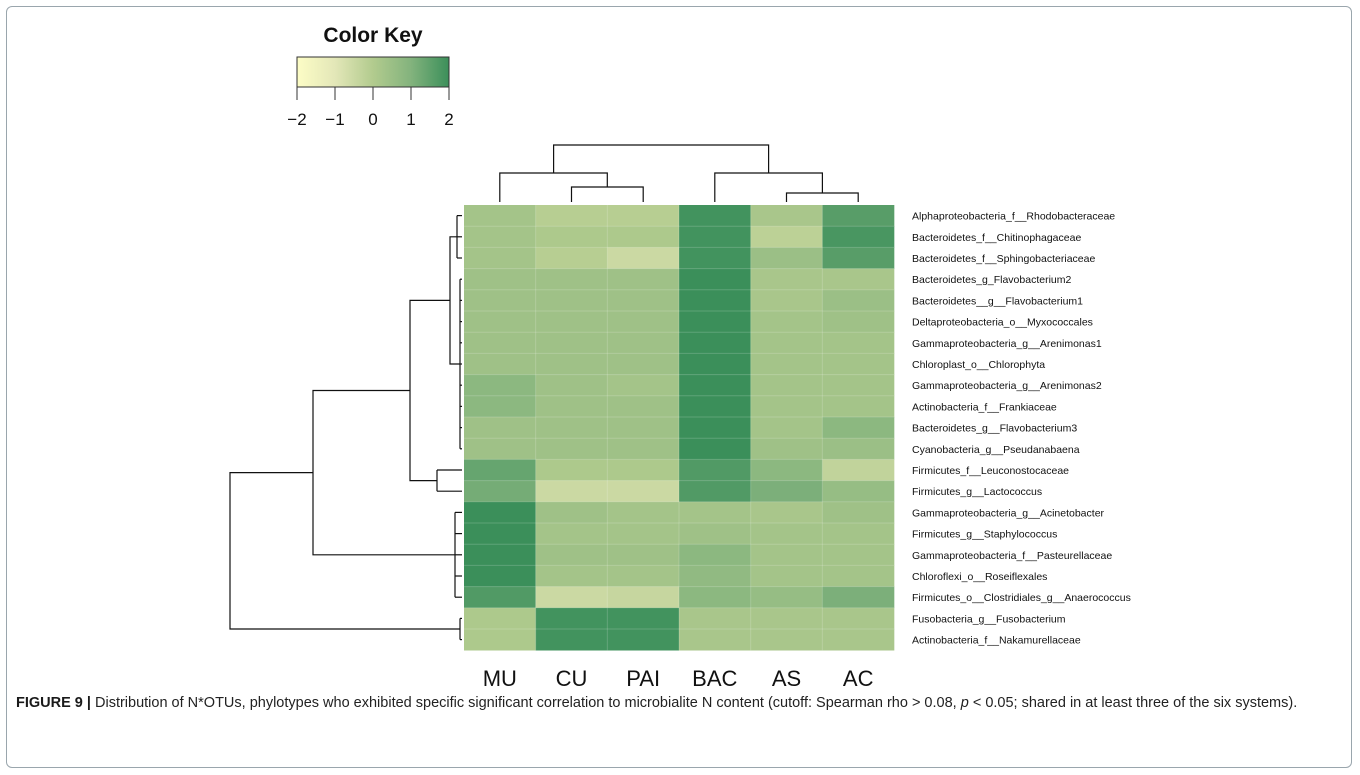 The image size is (1360, 775). What do you see at coordinates (334, 119) in the screenshot?
I see `color-key-tick-label: −1` at bounding box center [334, 119].